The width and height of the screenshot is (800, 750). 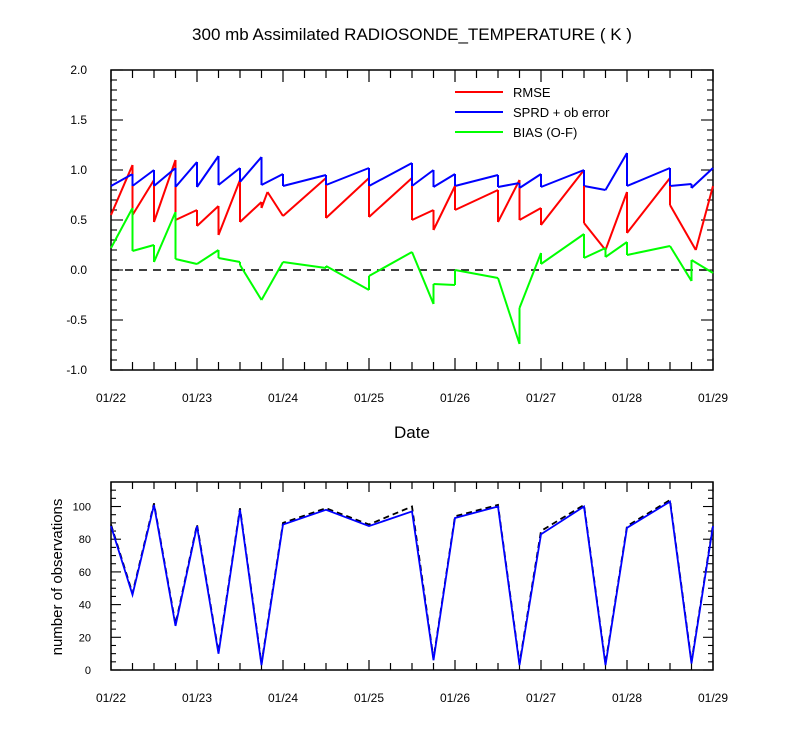 What do you see at coordinates (78, 170) in the screenshot?
I see `y-tick-label: 1.0` at bounding box center [78, 170].